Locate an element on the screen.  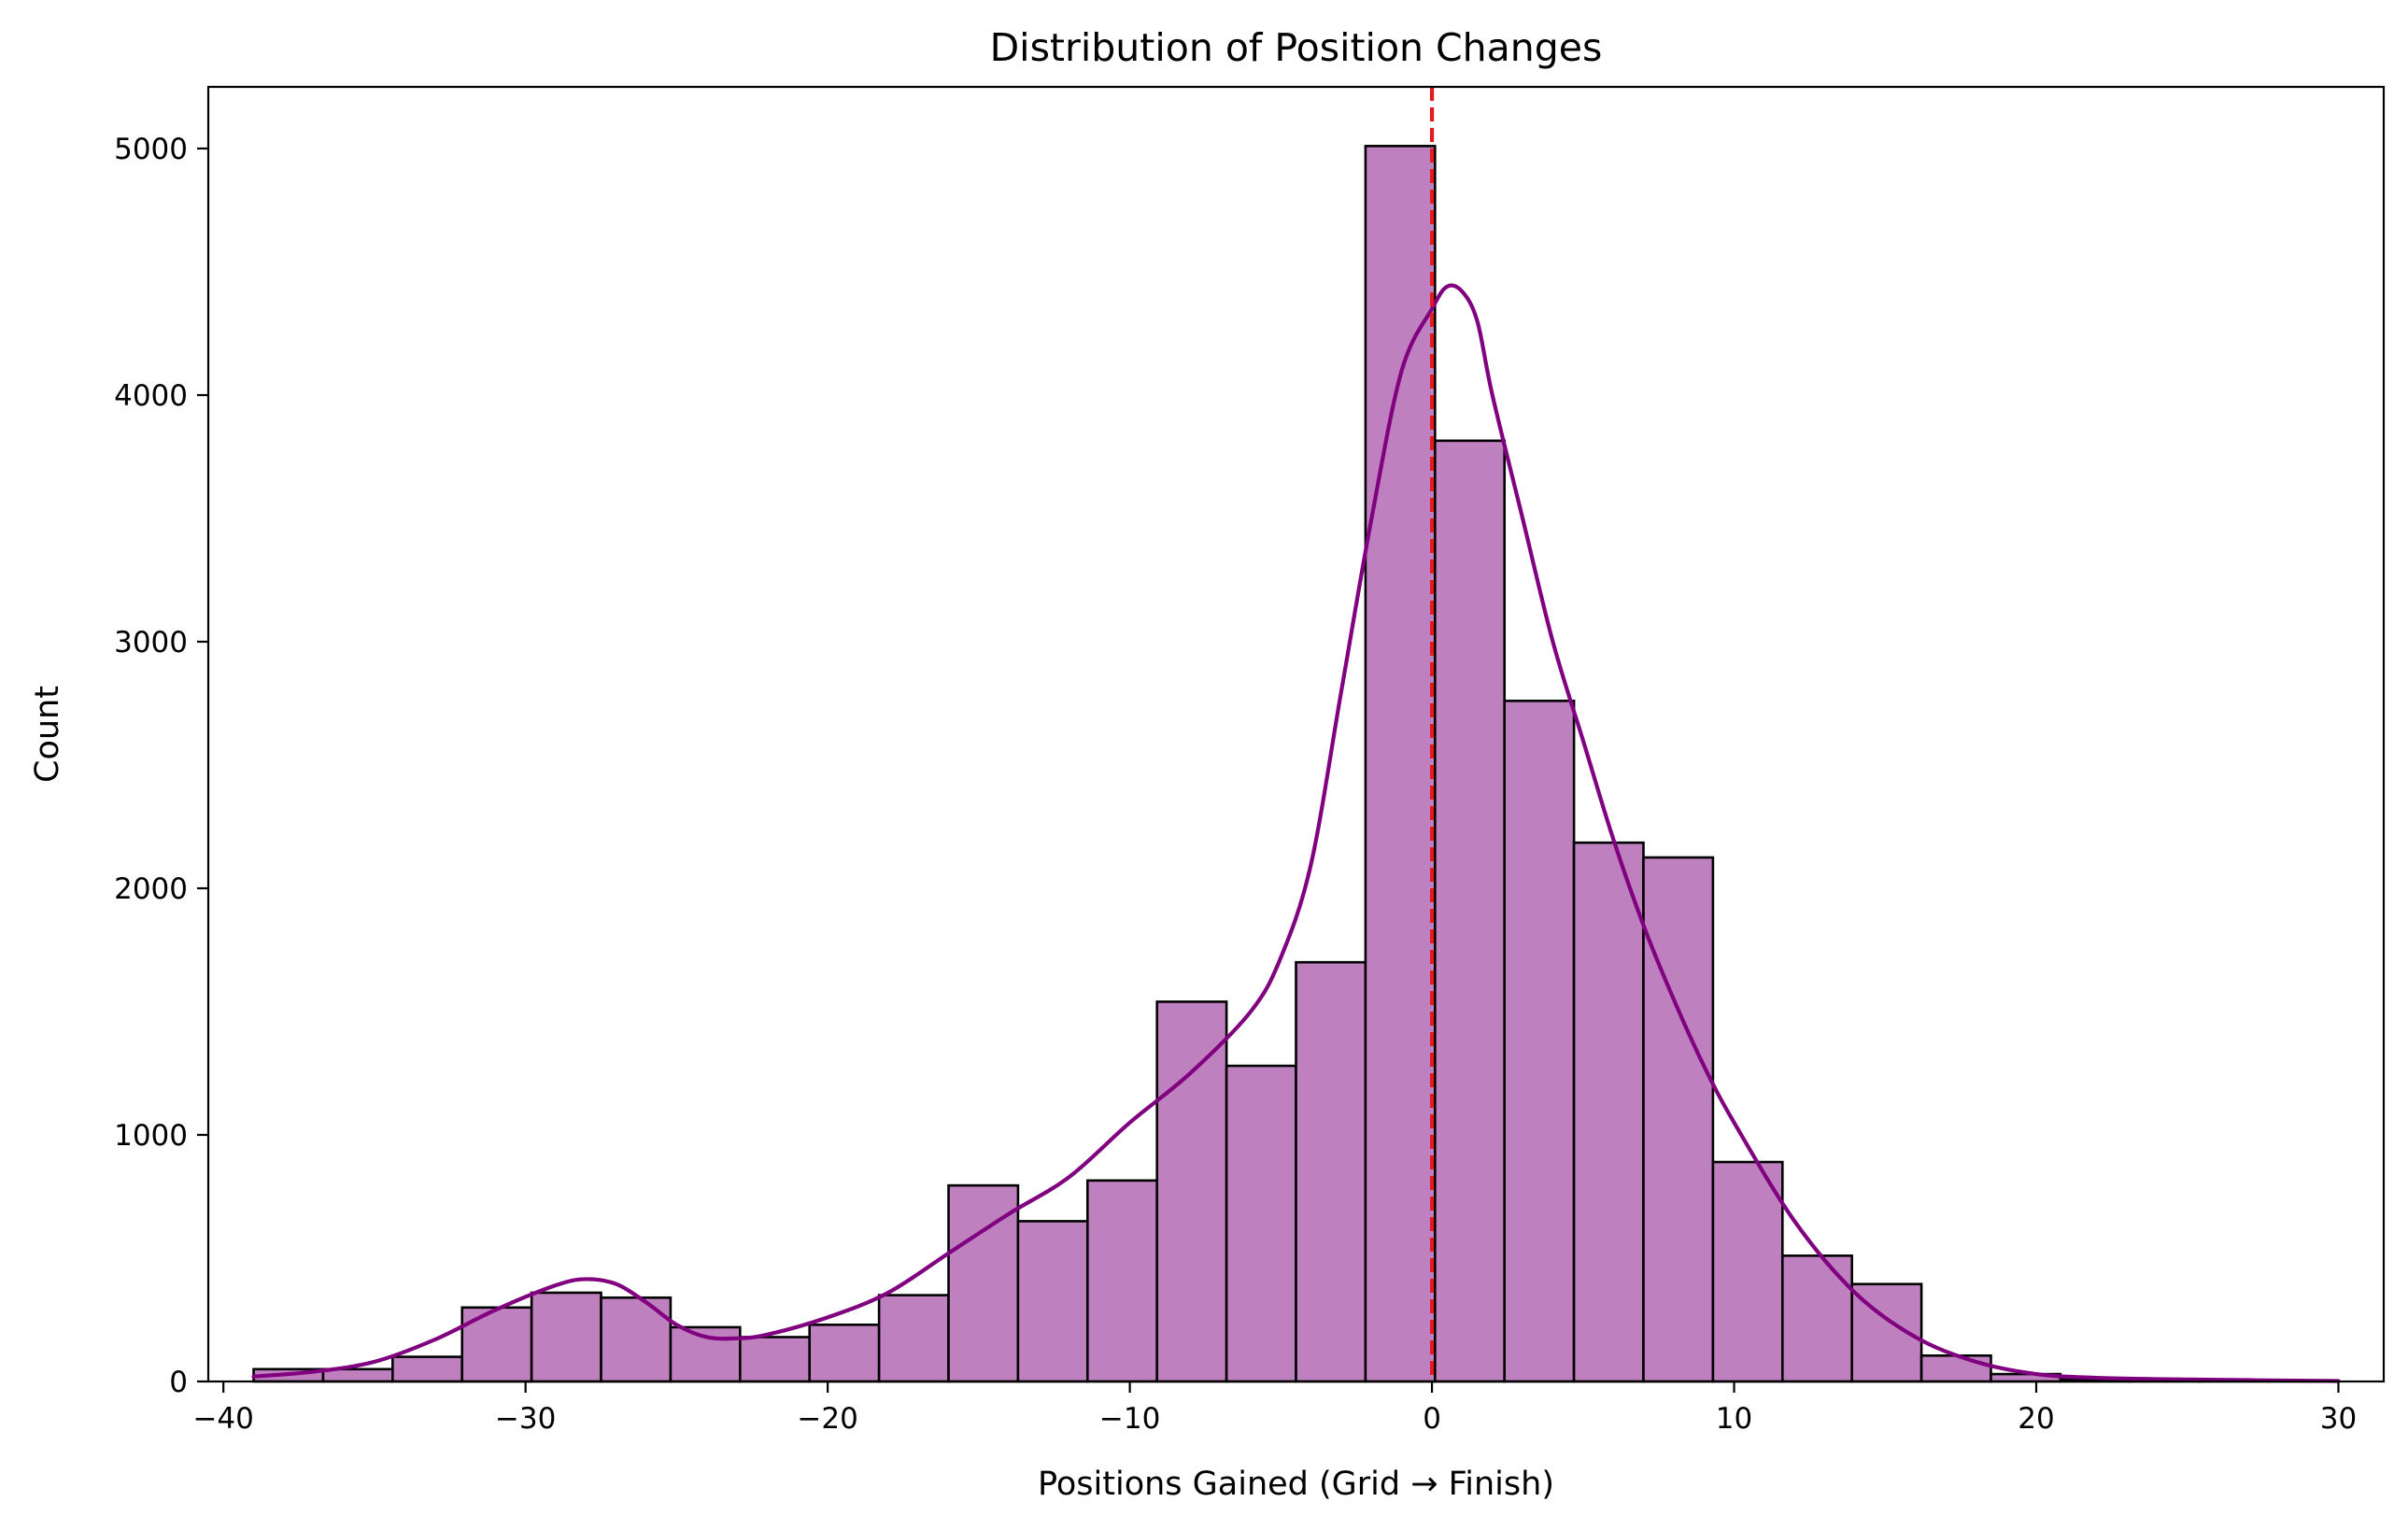
x-tick-label: −20 is located at coordinates (827, 1419).